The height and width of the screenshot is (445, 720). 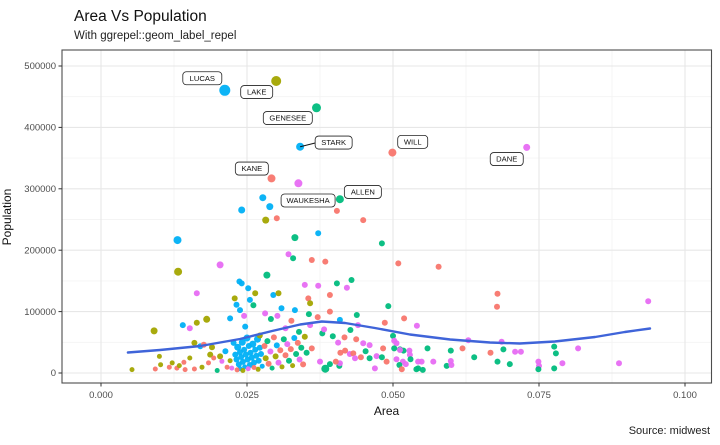 I want to click on x-tick-label: 0.000, so click(x=101, y=395).